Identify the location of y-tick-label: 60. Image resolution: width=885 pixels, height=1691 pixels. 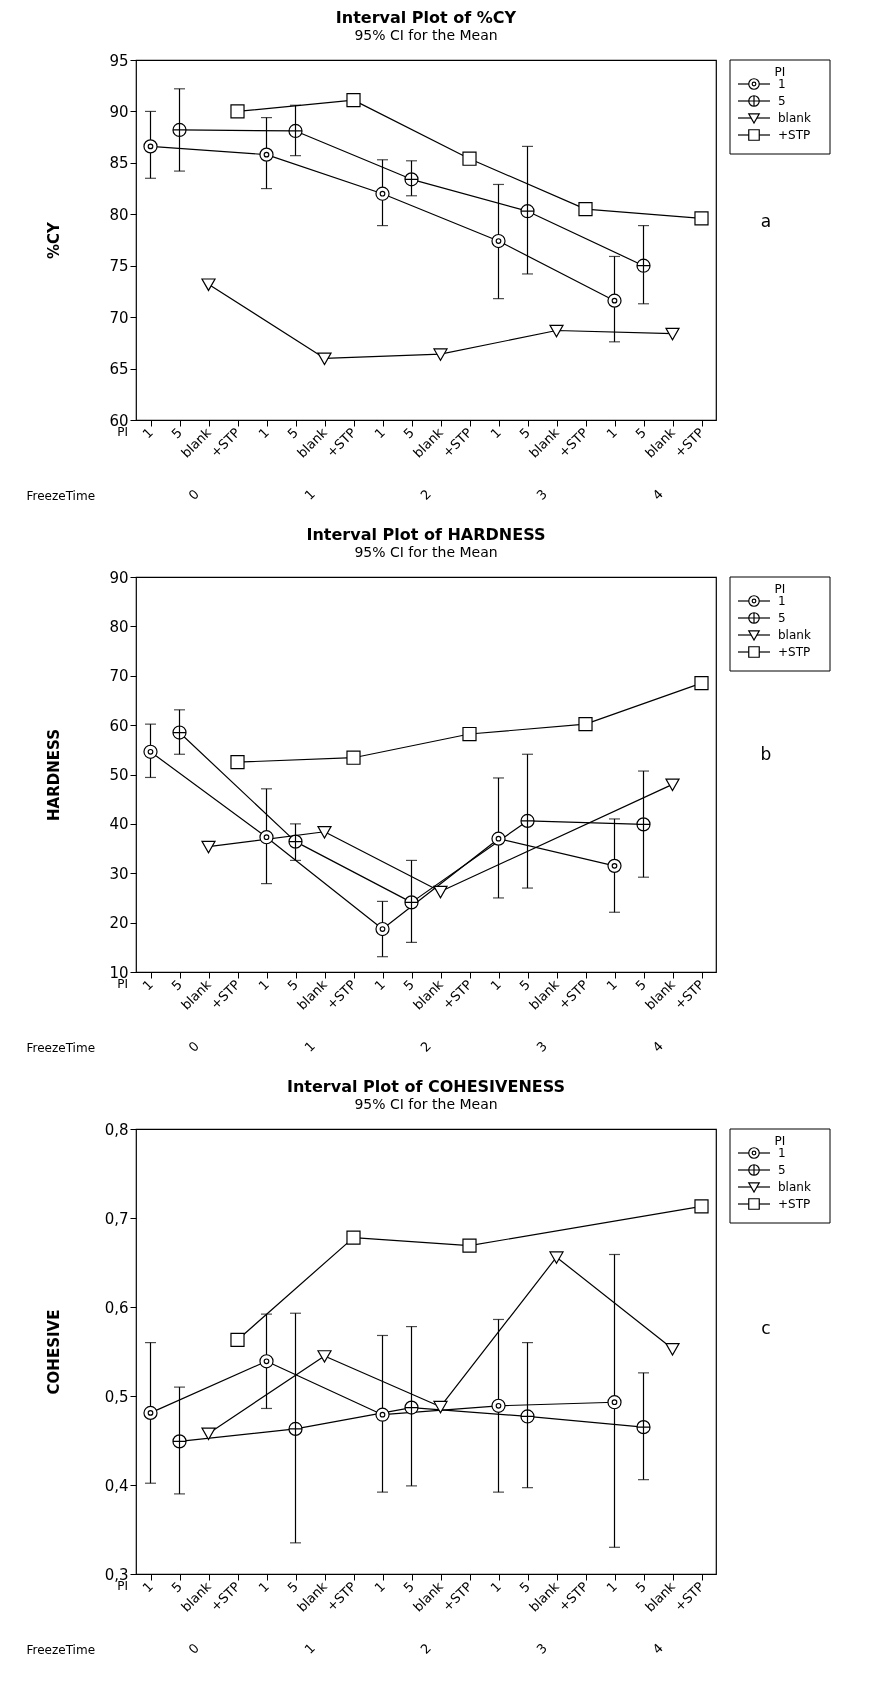
(119, 725).